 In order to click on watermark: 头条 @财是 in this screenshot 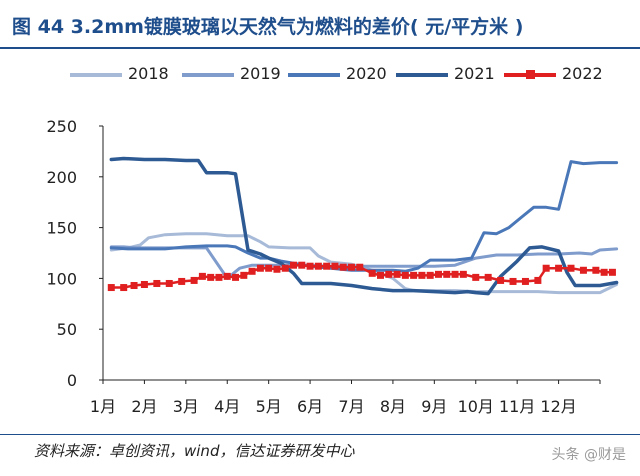, I will do `click(588, 455)`.